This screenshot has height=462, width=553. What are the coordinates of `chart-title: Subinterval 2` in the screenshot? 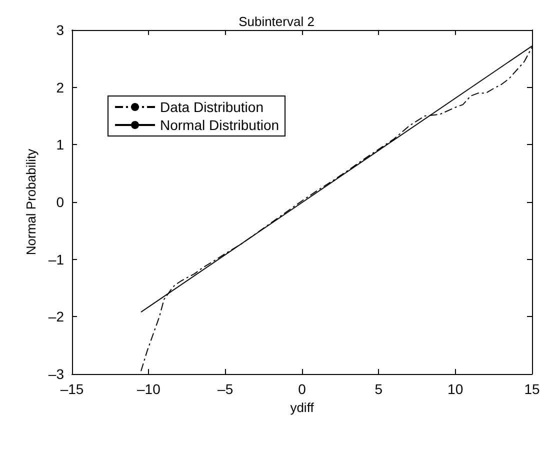 It's located at (276, 21).